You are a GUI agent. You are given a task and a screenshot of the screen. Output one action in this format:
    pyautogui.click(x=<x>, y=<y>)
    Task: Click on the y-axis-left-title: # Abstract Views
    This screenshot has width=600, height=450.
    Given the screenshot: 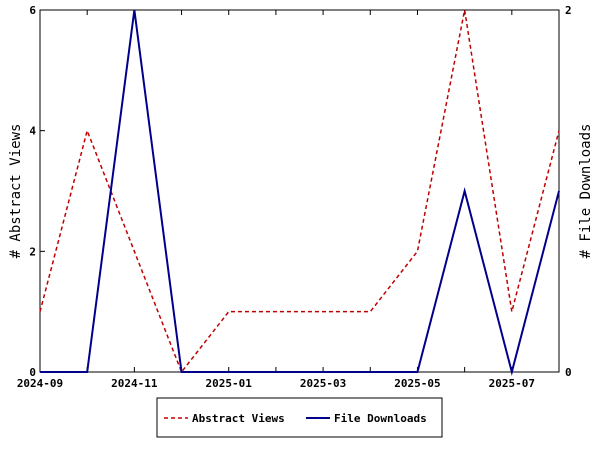 What is the action you would take?
    pyautogui.click(x=16, y=191)
    